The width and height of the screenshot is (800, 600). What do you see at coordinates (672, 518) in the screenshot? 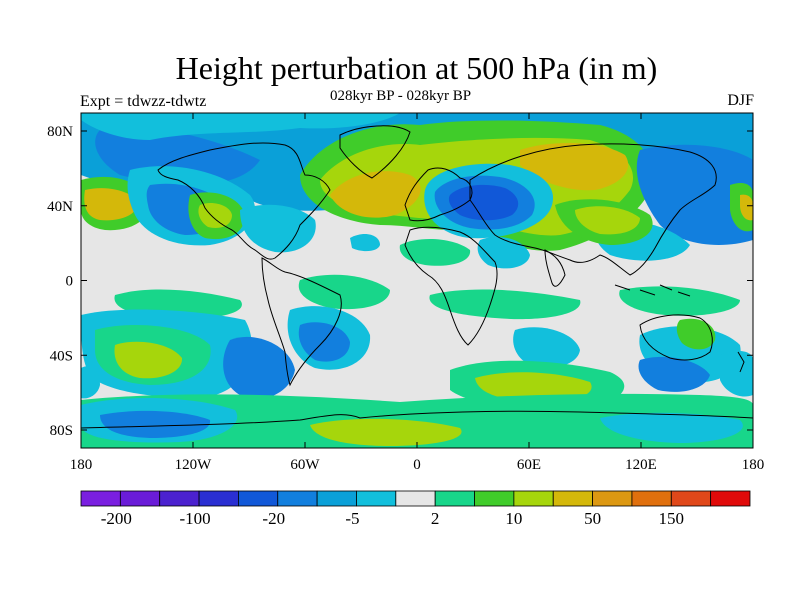
I see `colorbar-label: 150` at bounding box center [672, 518].